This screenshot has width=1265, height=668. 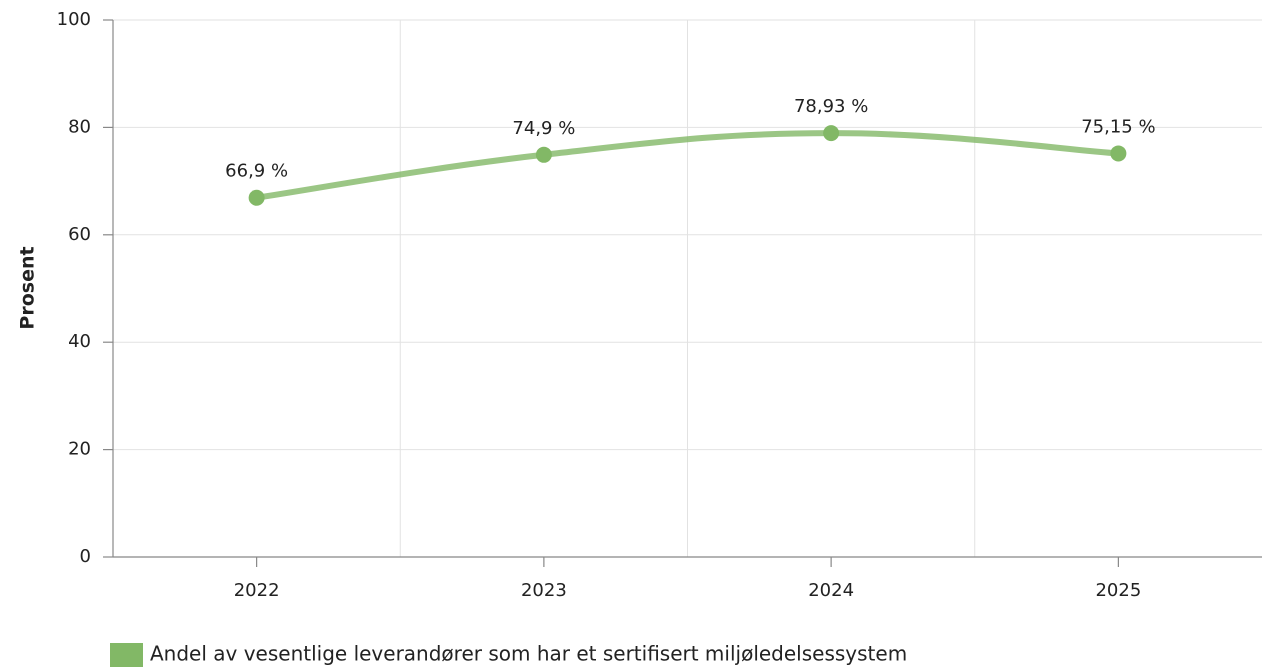 I want to click on y-tick-label: 0, so click(x=85, y=556).